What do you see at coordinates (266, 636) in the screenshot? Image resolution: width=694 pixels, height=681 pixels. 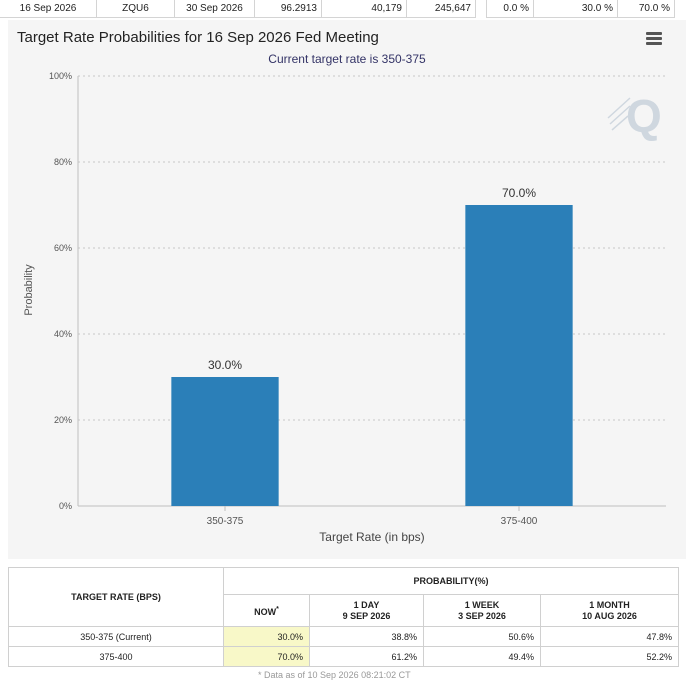 I see `cell-now: 30.0%` at bounding box center [266, 636].